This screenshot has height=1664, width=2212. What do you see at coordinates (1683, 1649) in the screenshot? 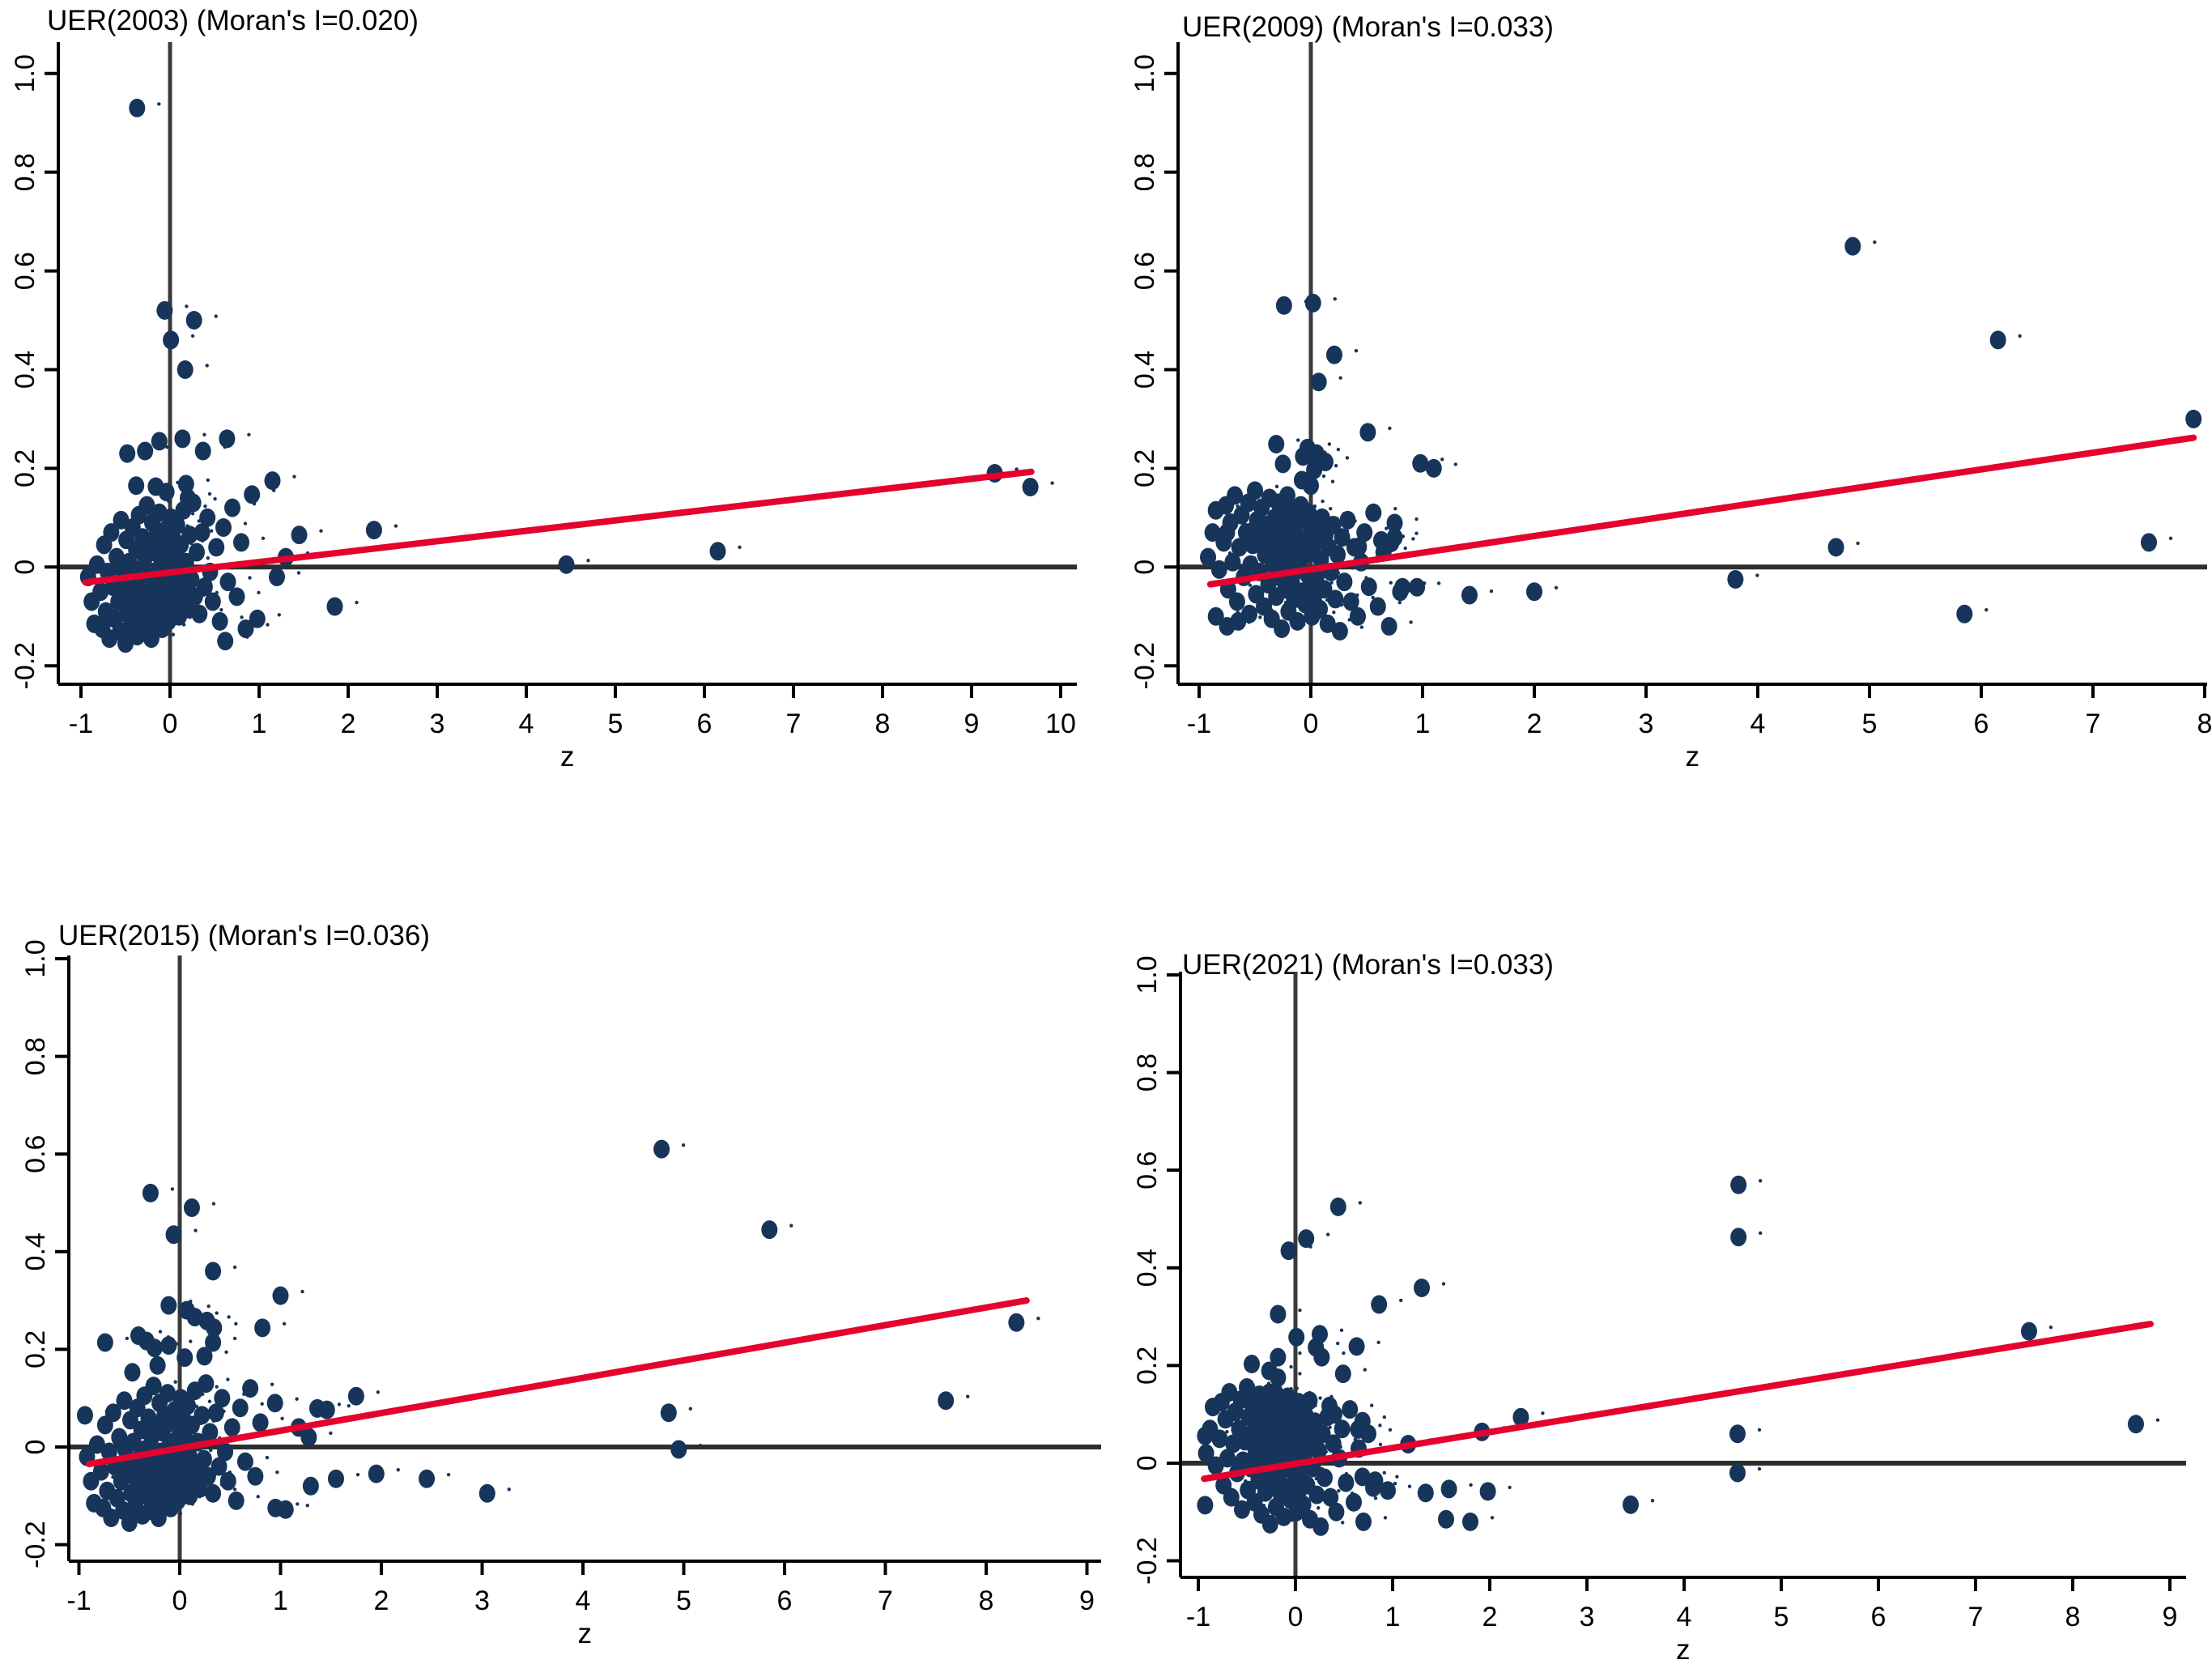
I see `x-axis-label-z: z` at bounding box center [1683, 1649].